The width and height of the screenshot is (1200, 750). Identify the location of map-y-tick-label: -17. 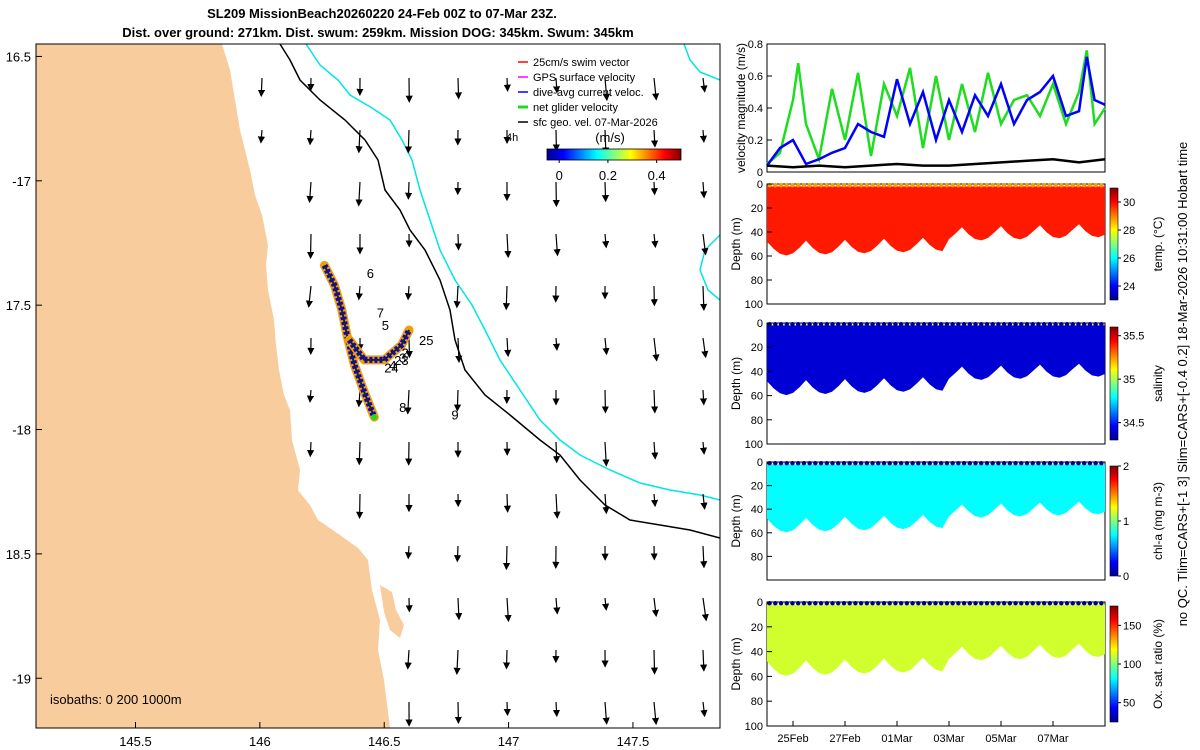
(21, 181).